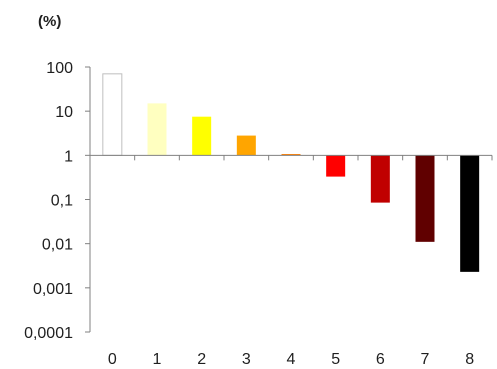 The height and width of the screenshot is (369, 497). Describe the element at coordinates (62, 201) in the screenshot. I see `y-tick-label: 0,1` at that location.